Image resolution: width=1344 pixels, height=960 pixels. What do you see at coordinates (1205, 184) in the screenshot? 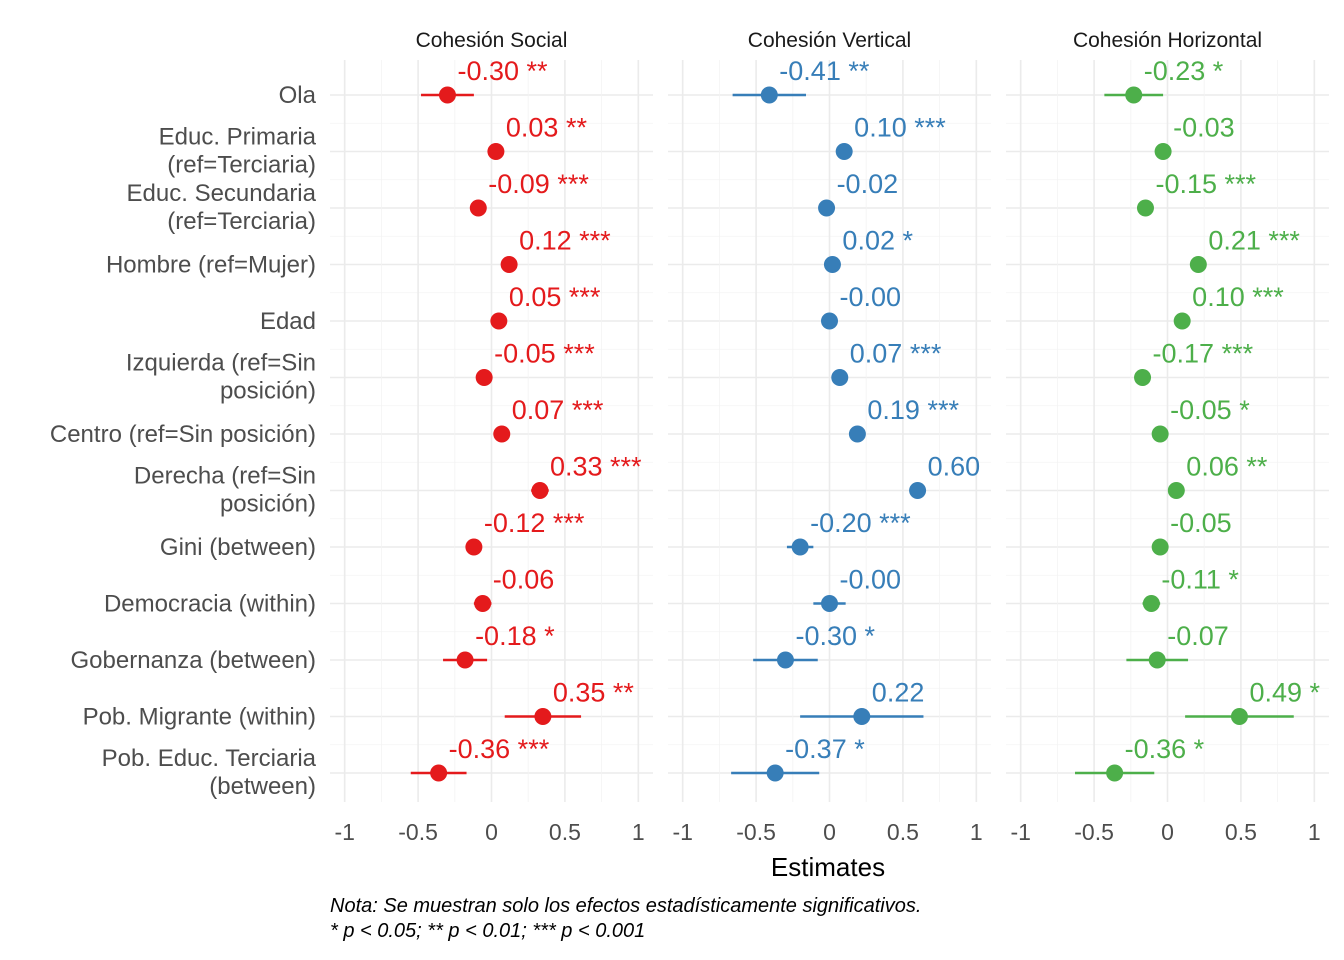
I see `estimate-label: -0.15 ***` at bounding box center [1205, 184].